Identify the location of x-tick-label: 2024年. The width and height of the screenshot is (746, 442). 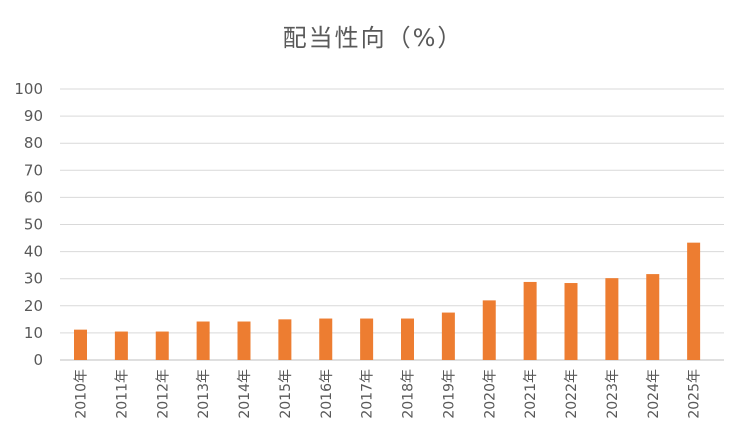
(654, 394).